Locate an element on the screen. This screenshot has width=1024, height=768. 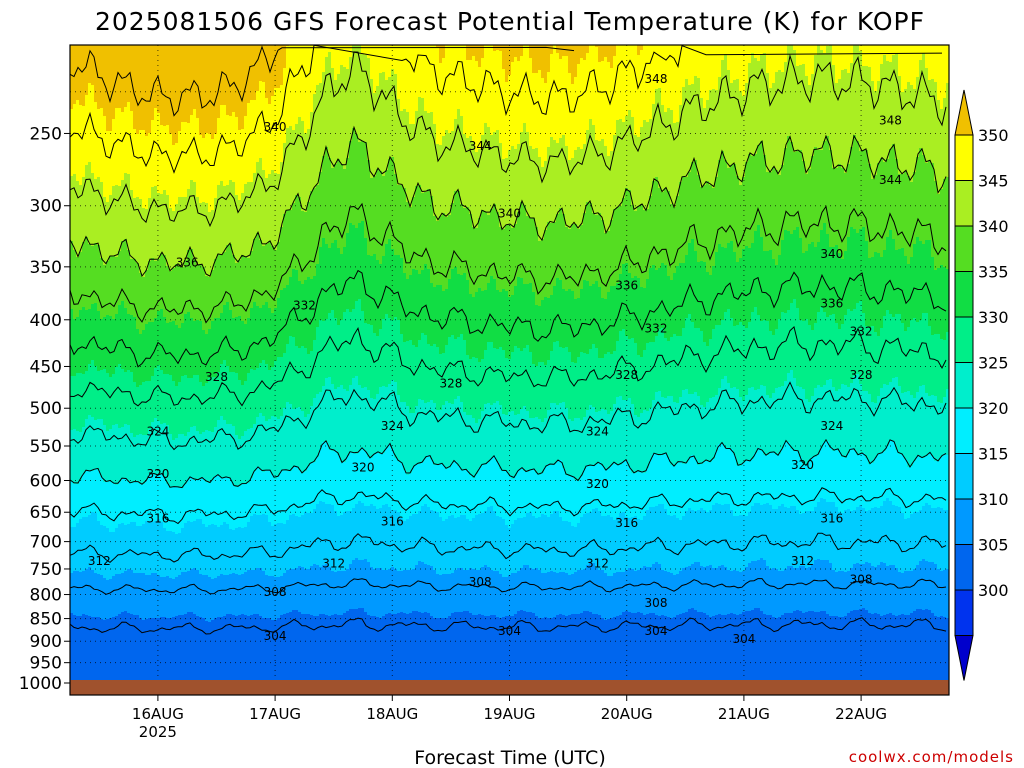
contour-label: 328 is located at coordinates (626, 375).